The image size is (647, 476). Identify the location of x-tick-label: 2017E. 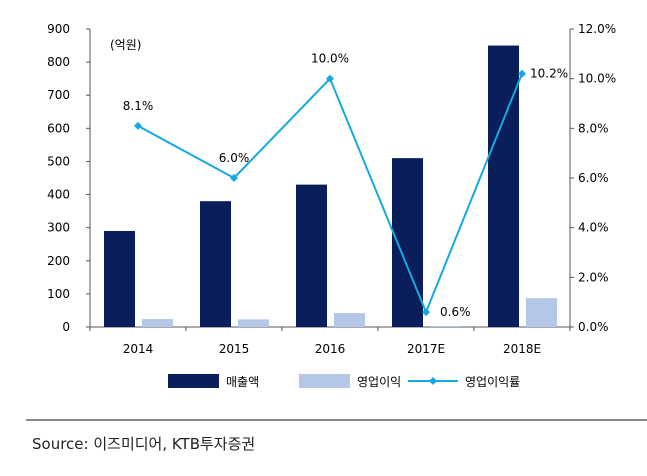
(426, 349).